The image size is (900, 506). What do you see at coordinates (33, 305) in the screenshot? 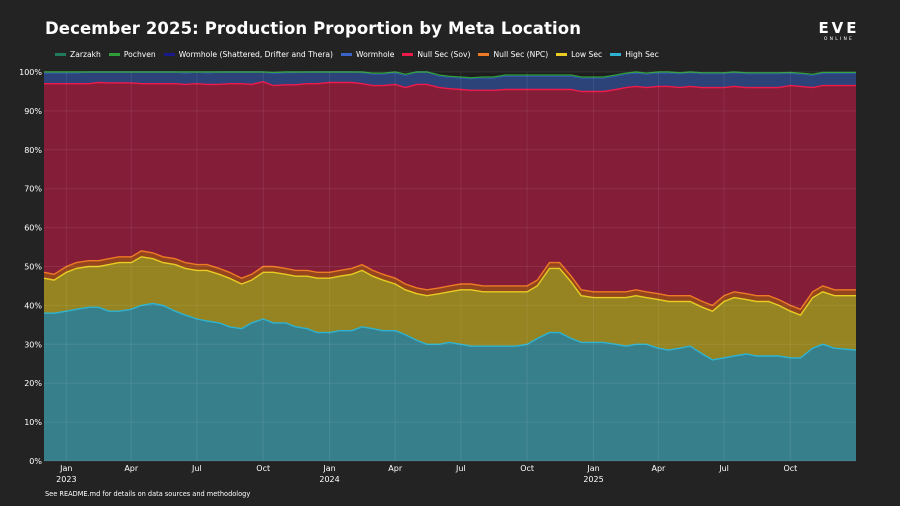
I see `y-tick-label: 40%` at bounding box center [33, 305].